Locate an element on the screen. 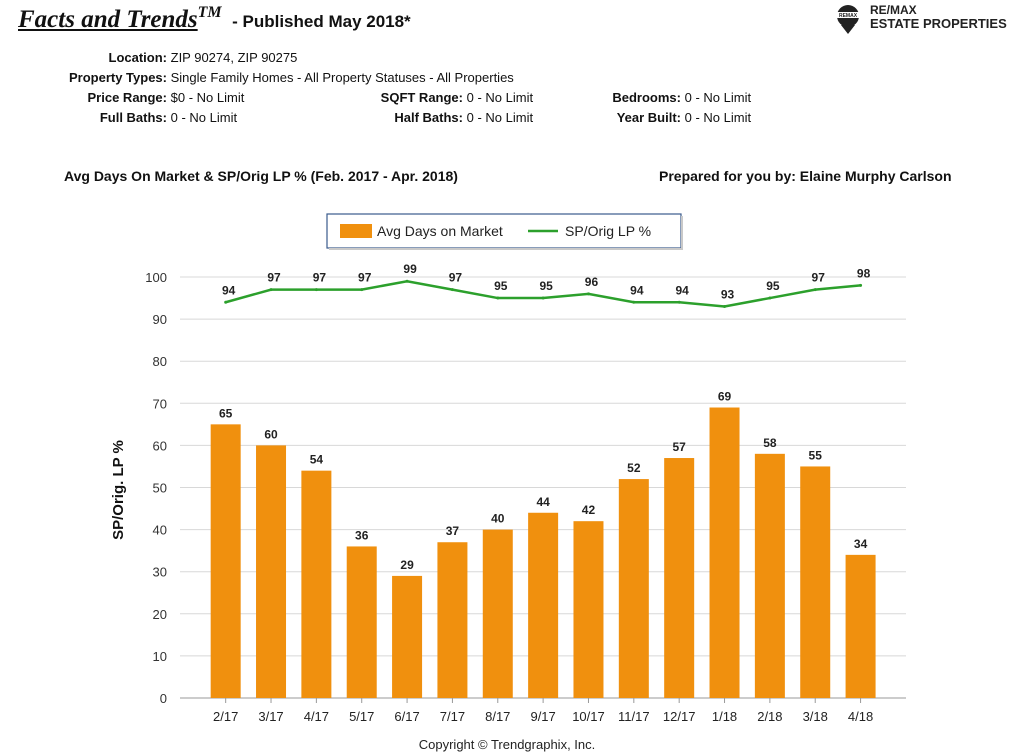 The width and height of the screenshot is (1014, 754). brand-logo: REMAX RE/MAX ESTATE PROPERTIES is located at coordinates (919, 20).